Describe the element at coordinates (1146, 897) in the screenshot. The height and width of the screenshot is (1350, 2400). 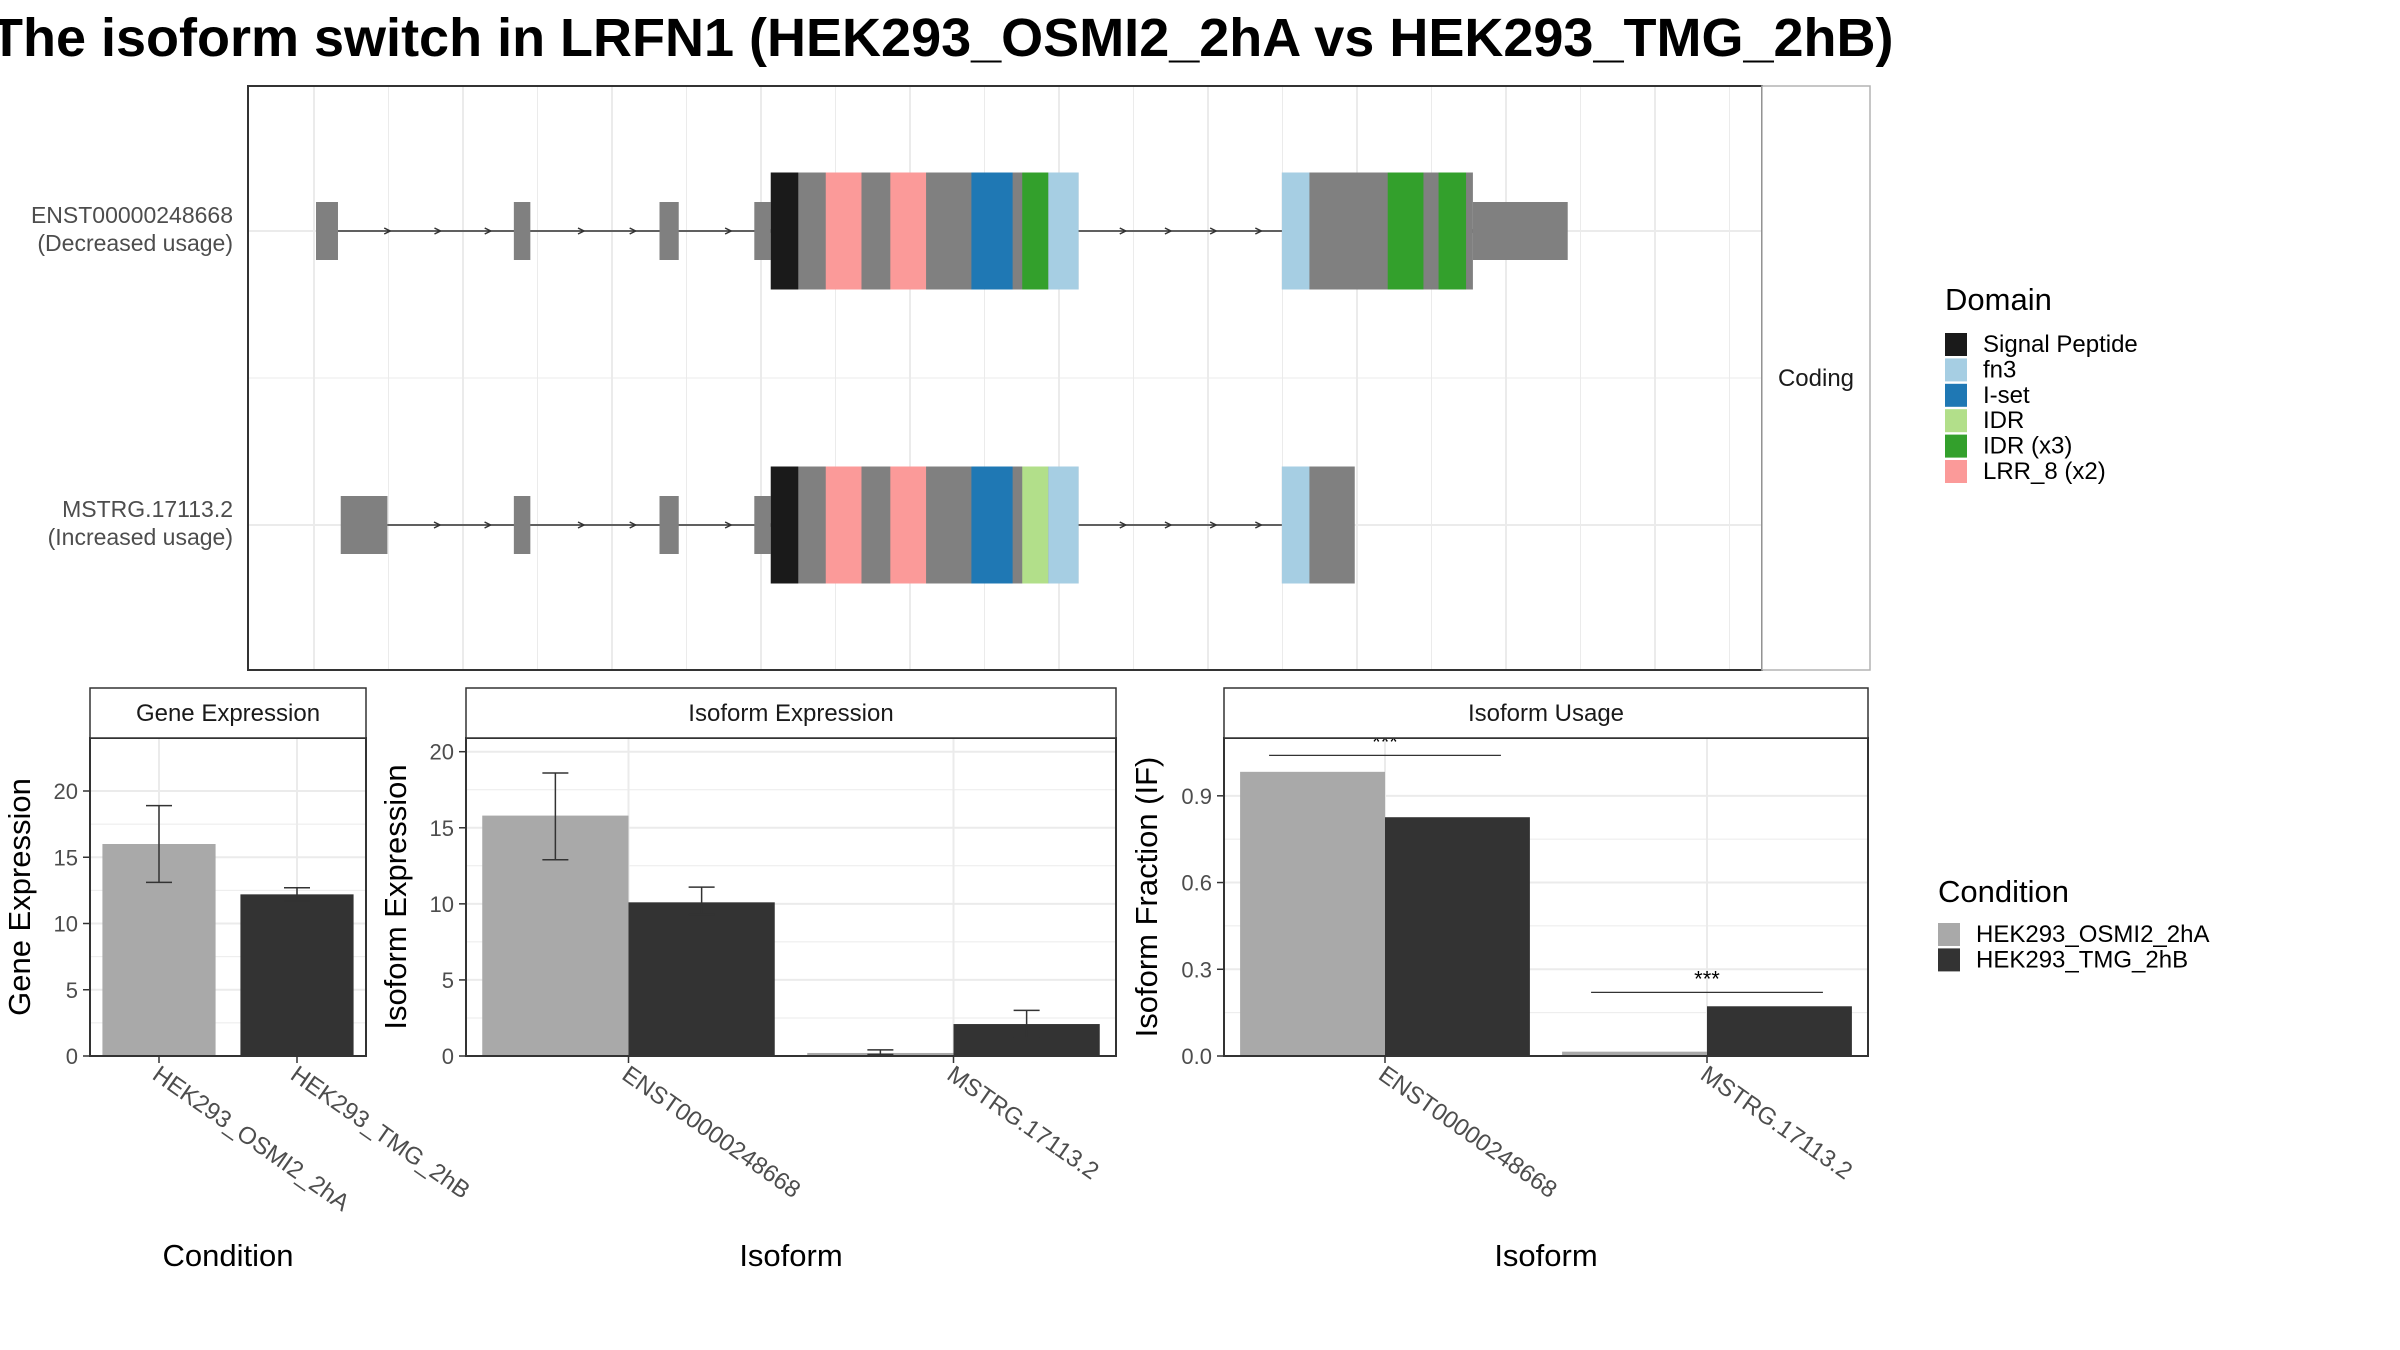
I see `y-axis-title: Isoform Fraction (IF)` at that location.